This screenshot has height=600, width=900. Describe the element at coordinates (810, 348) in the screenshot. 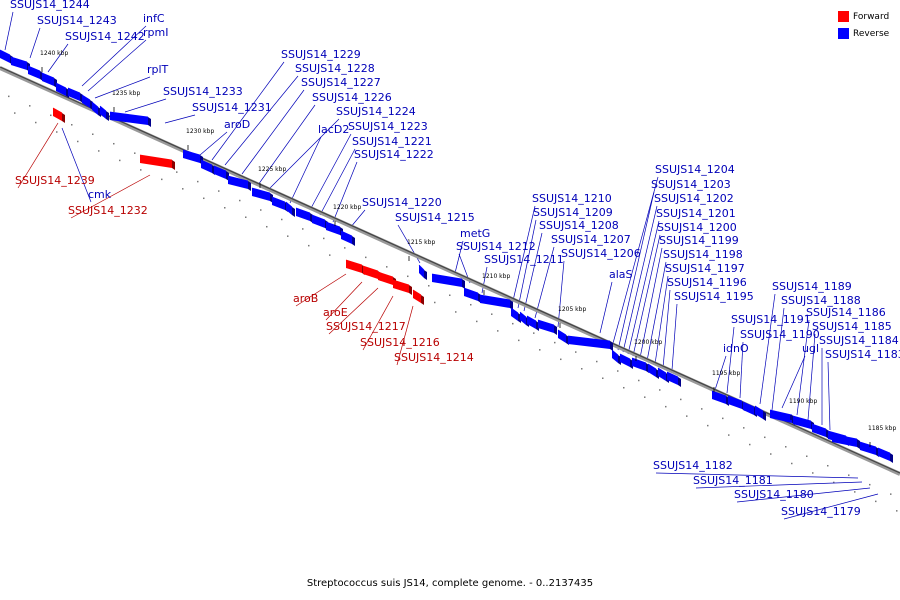

I see `gene-label: ugl` at that location.